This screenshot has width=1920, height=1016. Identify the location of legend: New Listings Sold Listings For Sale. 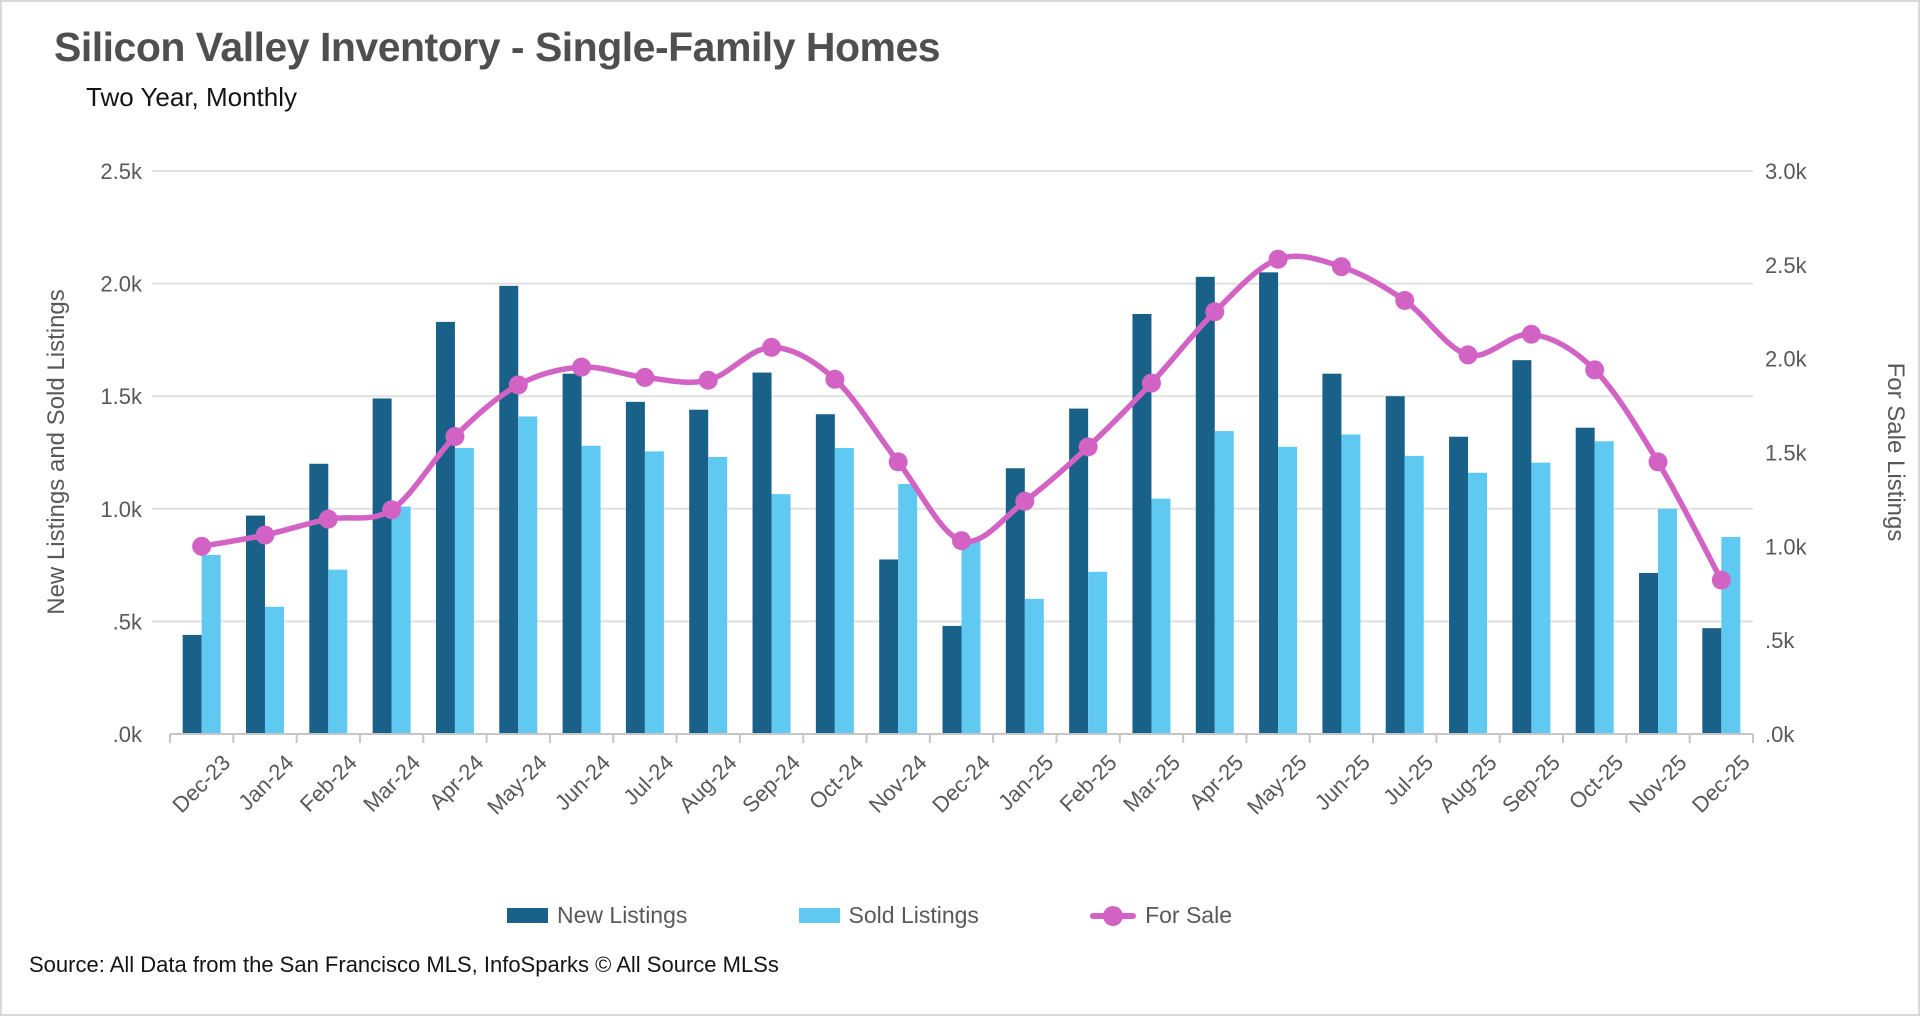
(869, 915).